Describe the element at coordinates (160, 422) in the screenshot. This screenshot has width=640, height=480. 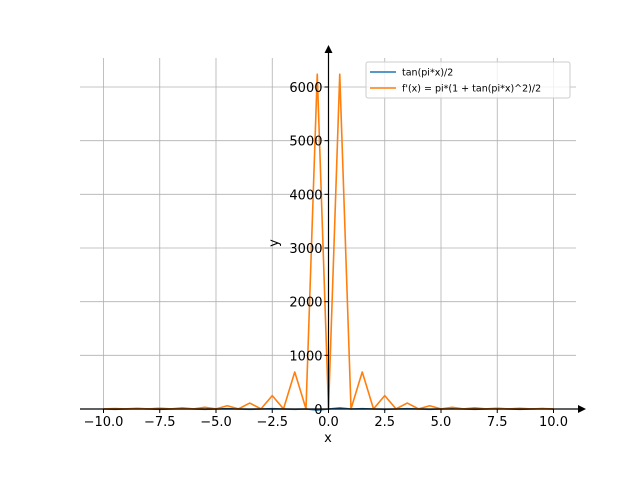
I see `x-tick-label-1: −7.5` at that location.